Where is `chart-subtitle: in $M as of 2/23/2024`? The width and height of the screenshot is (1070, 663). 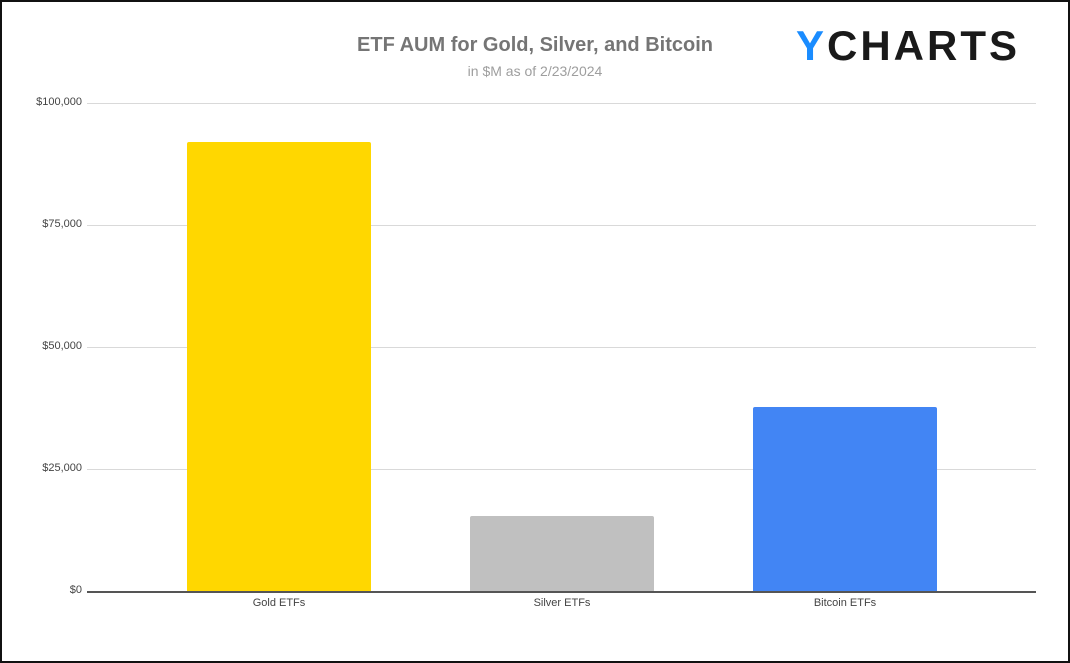
chart-subtitle: in $M as of 2/23/2024 is located at coordinates (535, 71).